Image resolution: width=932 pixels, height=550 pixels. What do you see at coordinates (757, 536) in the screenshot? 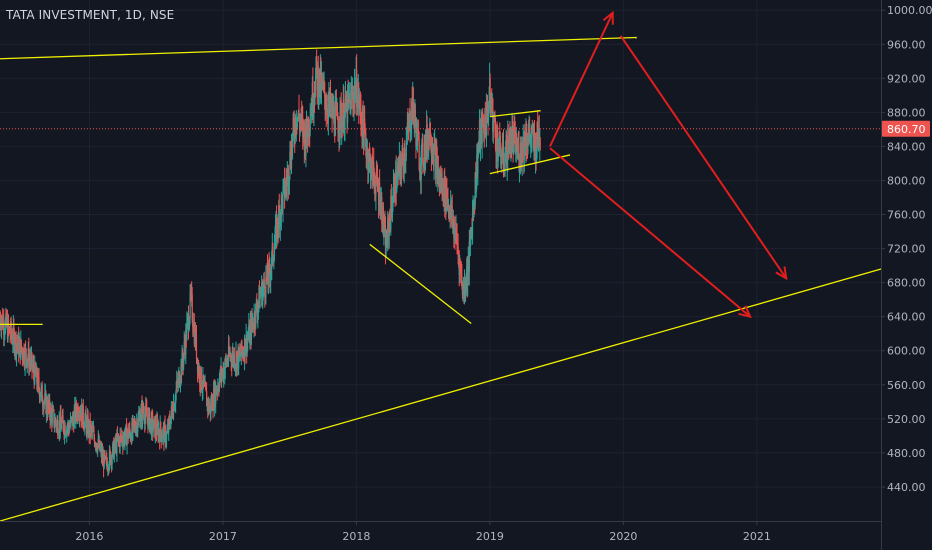
I see `x-tick-label: 2021` at bounding box center [757, 536].